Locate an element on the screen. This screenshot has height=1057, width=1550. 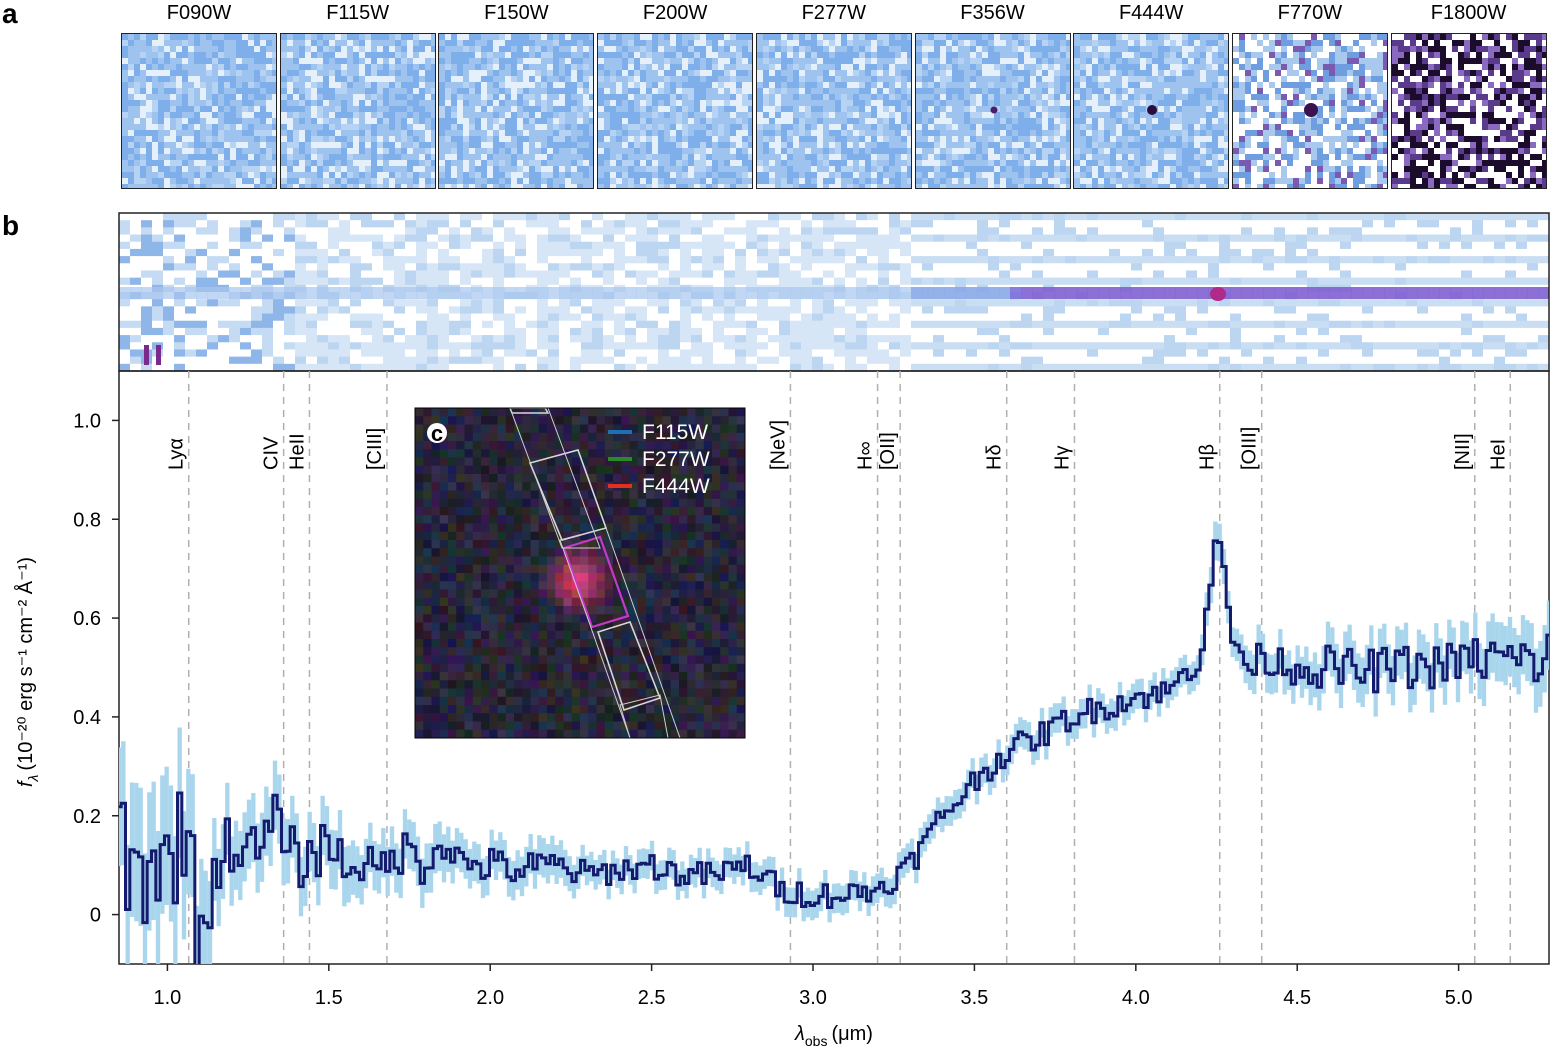
y-axis-label-unit: (10⁻²⁰ erg s⁻¹ cm⁻² Å⁻¹) is located at coordinates (25, 664).